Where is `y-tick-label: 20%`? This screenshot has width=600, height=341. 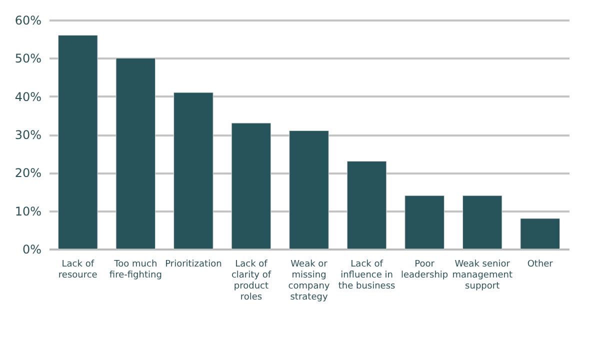 y-tick-label: 20% is located at coordinates (28, 173).